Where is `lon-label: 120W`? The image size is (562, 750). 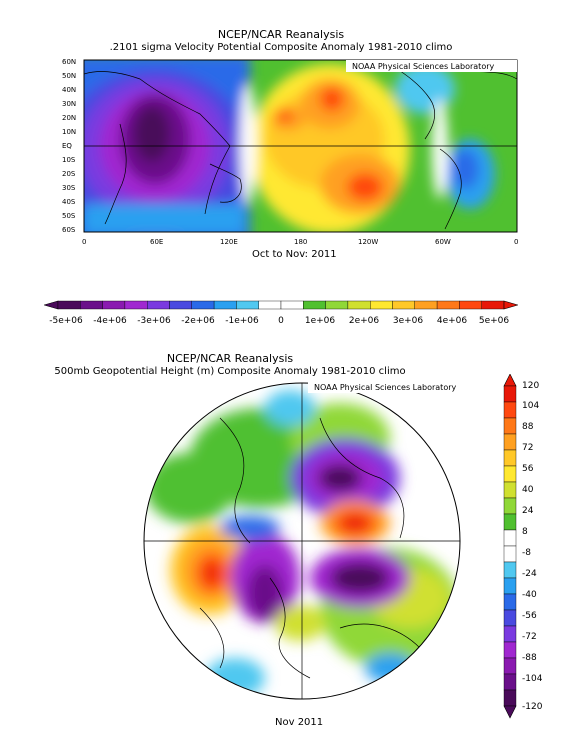
lon-label: 120W is located at coordinates (368, 242).